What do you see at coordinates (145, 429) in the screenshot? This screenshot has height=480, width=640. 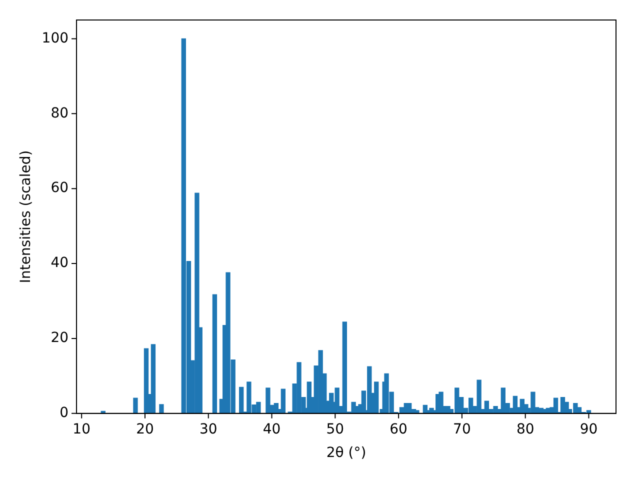 I see `x-tick-label: 20` at bounding box center [145, 429].